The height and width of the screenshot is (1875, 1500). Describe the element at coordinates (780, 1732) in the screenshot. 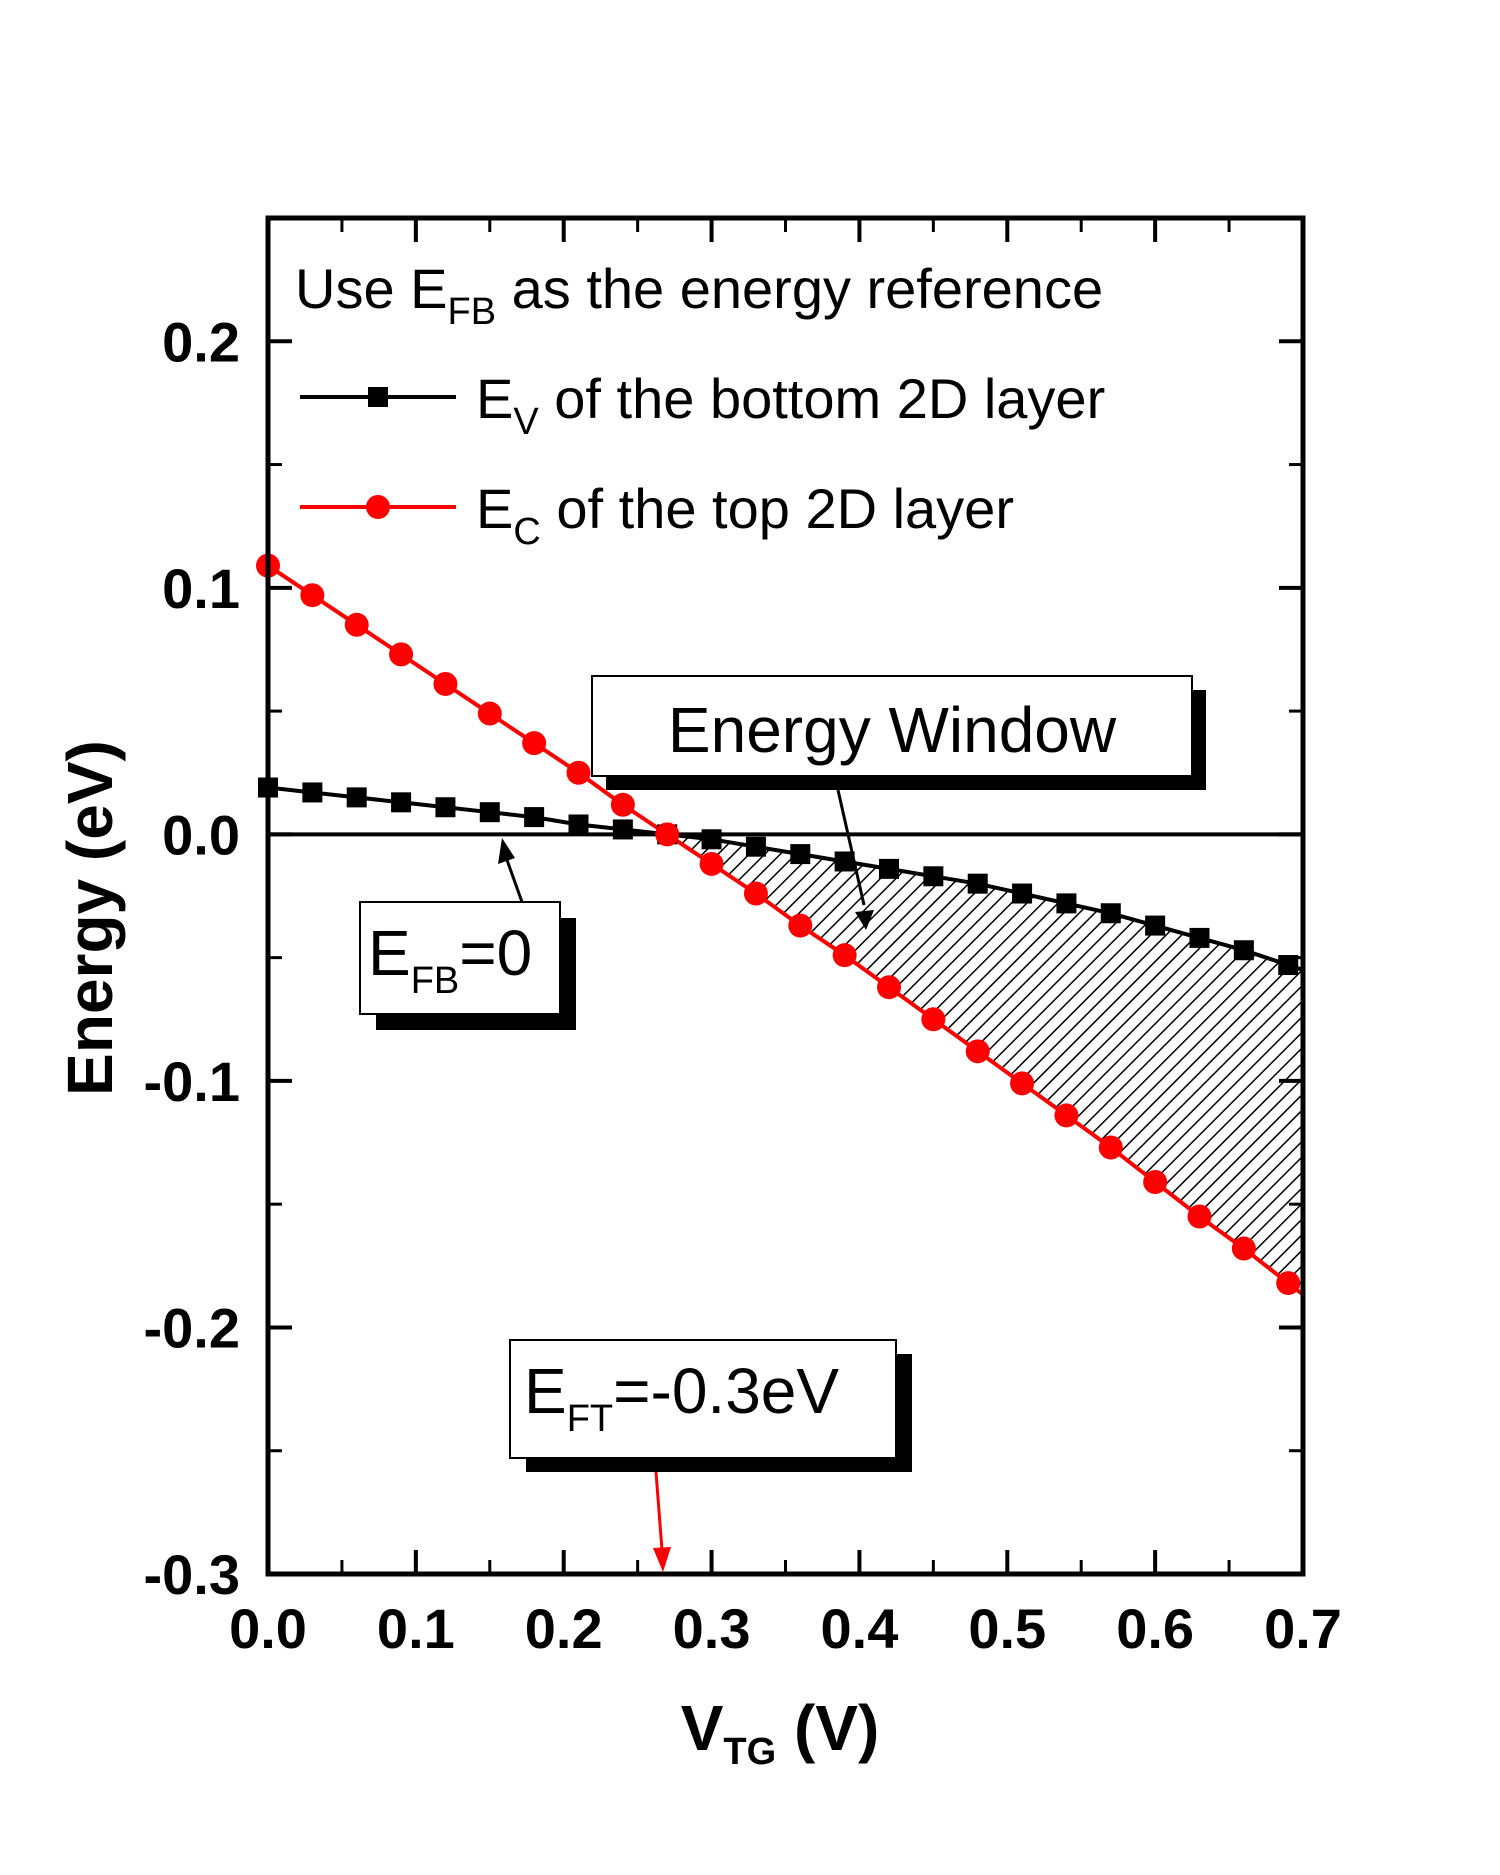

I see `x-axis-title: VTG (V)` at that location.